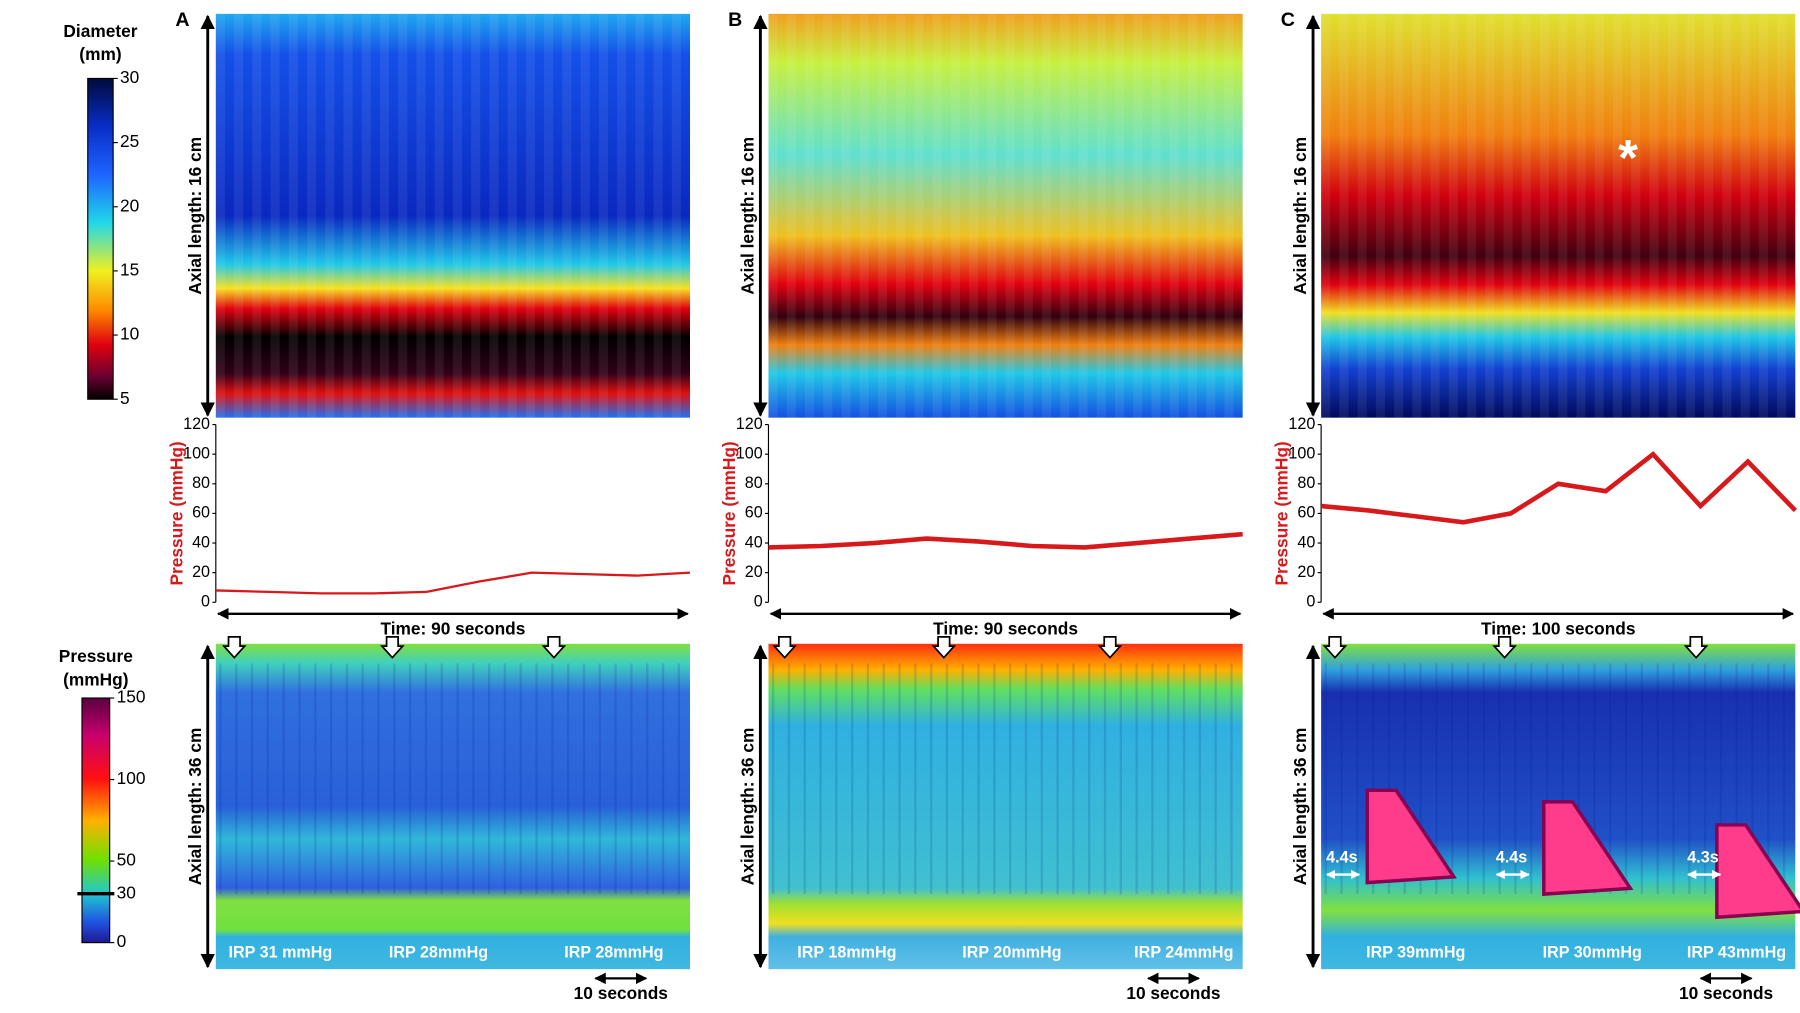 Image resolution: width=1800 pixels, height=1013 pixels. I want to click on colorbar-tick-label: 20, so click(129, 205).